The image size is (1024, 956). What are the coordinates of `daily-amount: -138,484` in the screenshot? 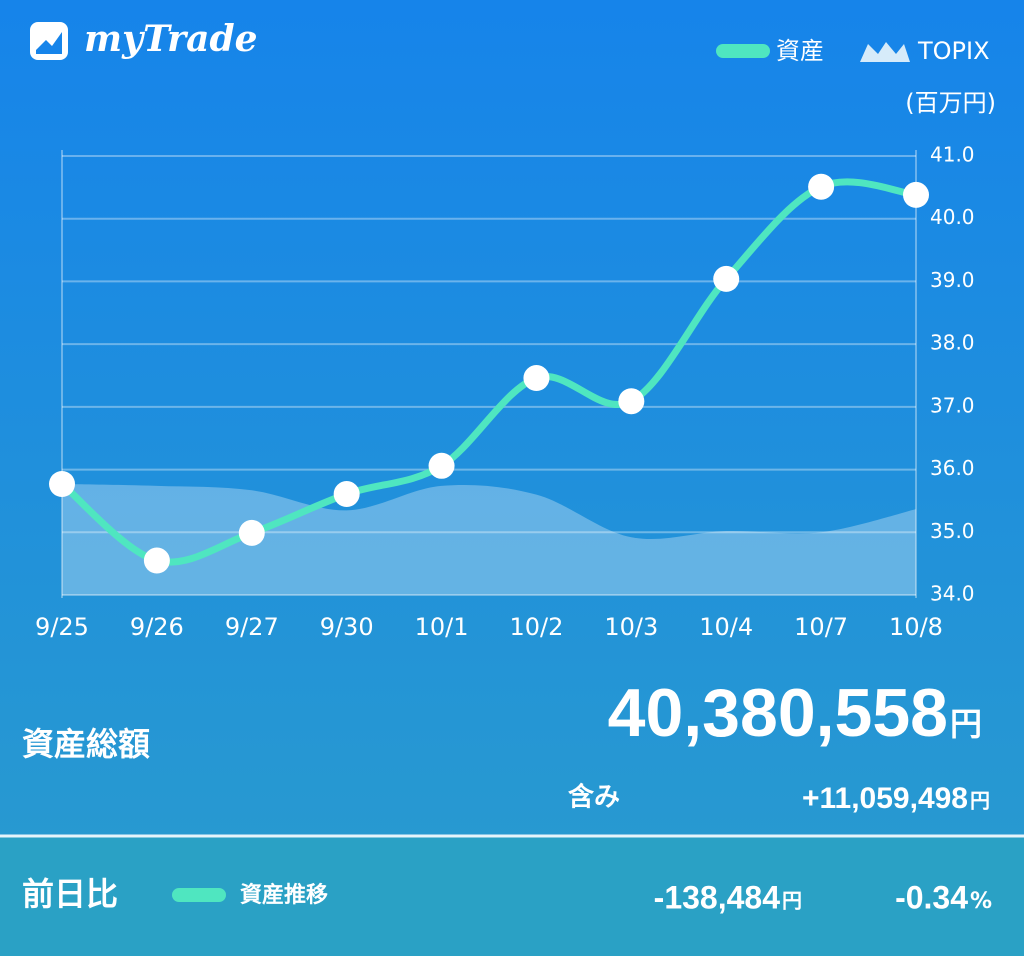 It's located at (717, 897).